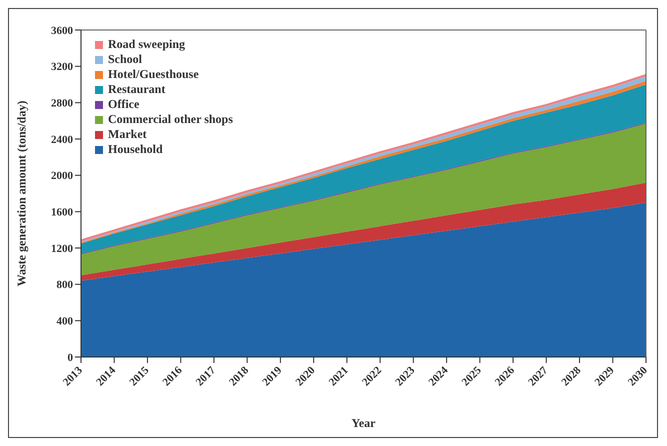  Describe the element at coordinates (364, 423) in the screenshot. I see `x-axis-title: Year` at that location.